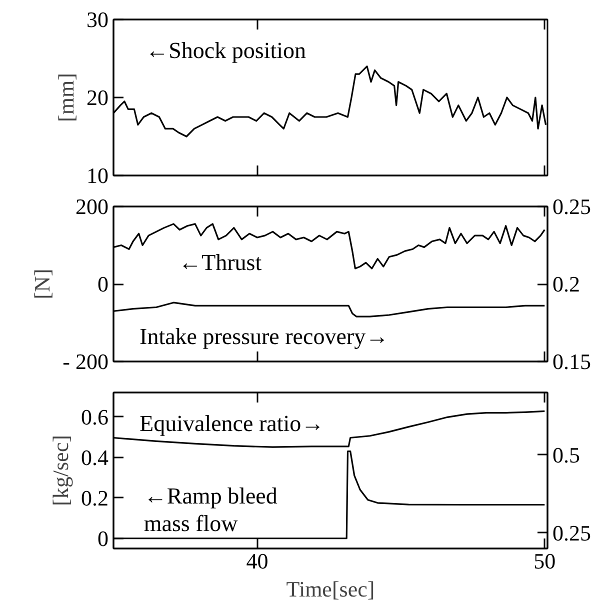 The image size is (609, 612). What do you see at coordinates (97, 97) in the screenshot?
I see `y-tick-label: 20` at bounding box center [97, 97].